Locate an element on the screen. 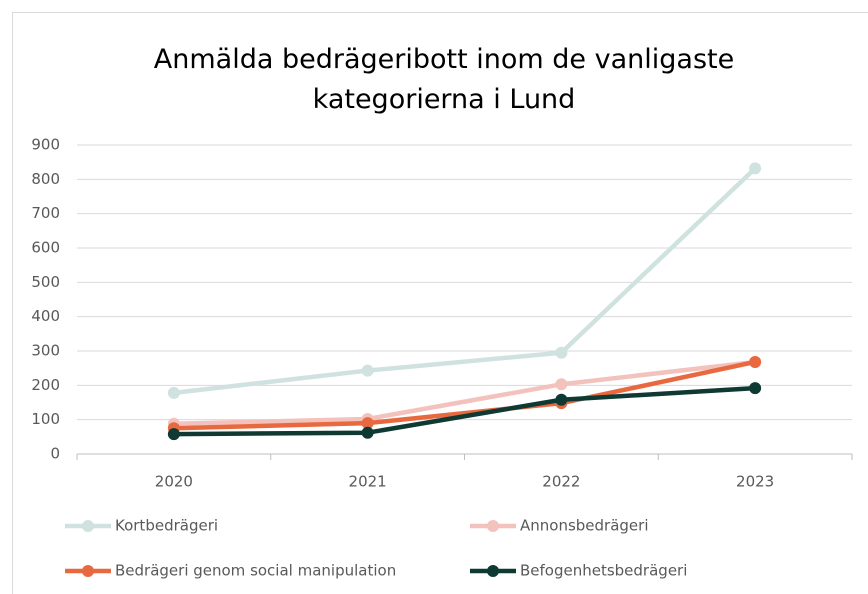 The height and width of the screenshot is (594, 868). x-tick-label: 2022 is located at coordinates (561, 482).